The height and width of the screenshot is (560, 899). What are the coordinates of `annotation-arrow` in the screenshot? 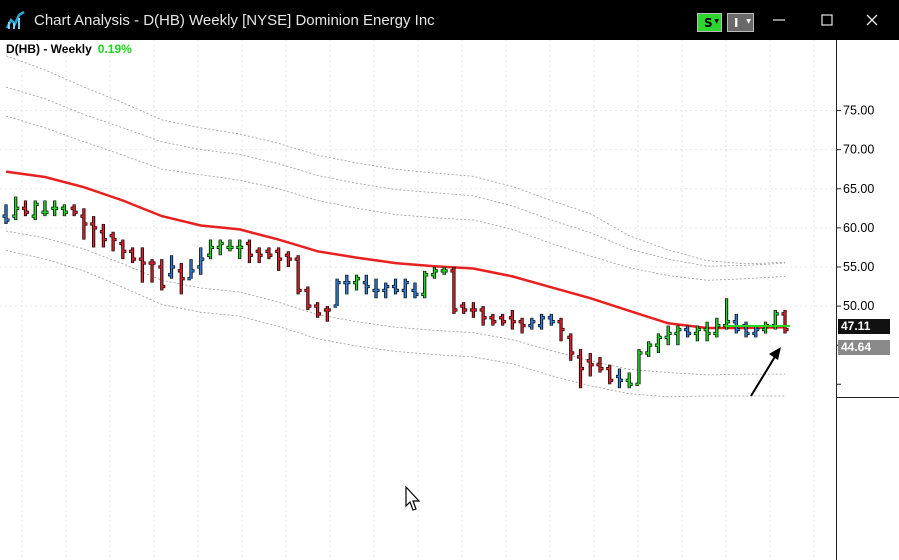 It's located at (765, 372).